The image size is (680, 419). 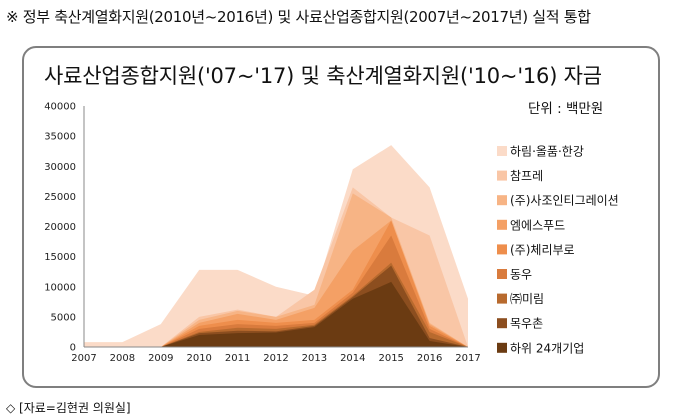 What do you see at coordinates (160, 358) in the screenshot?
I see `x-tick-label: 2009` at bounding box center [160, 358].